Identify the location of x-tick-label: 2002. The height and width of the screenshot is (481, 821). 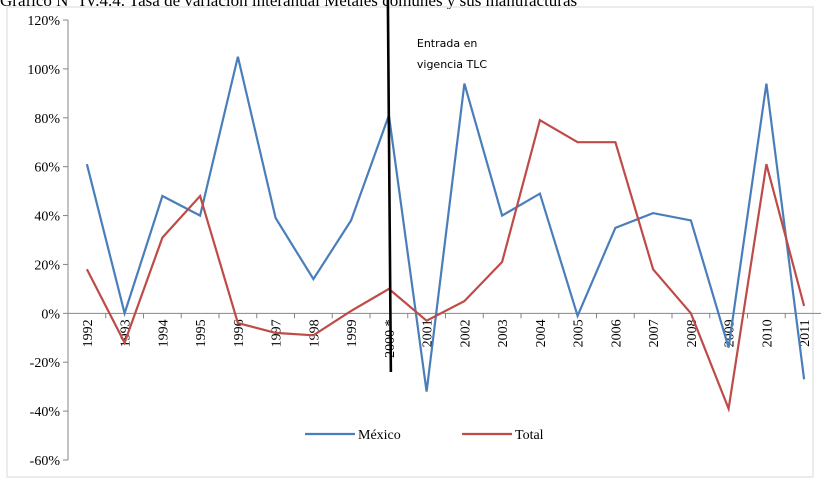
(465, 333).